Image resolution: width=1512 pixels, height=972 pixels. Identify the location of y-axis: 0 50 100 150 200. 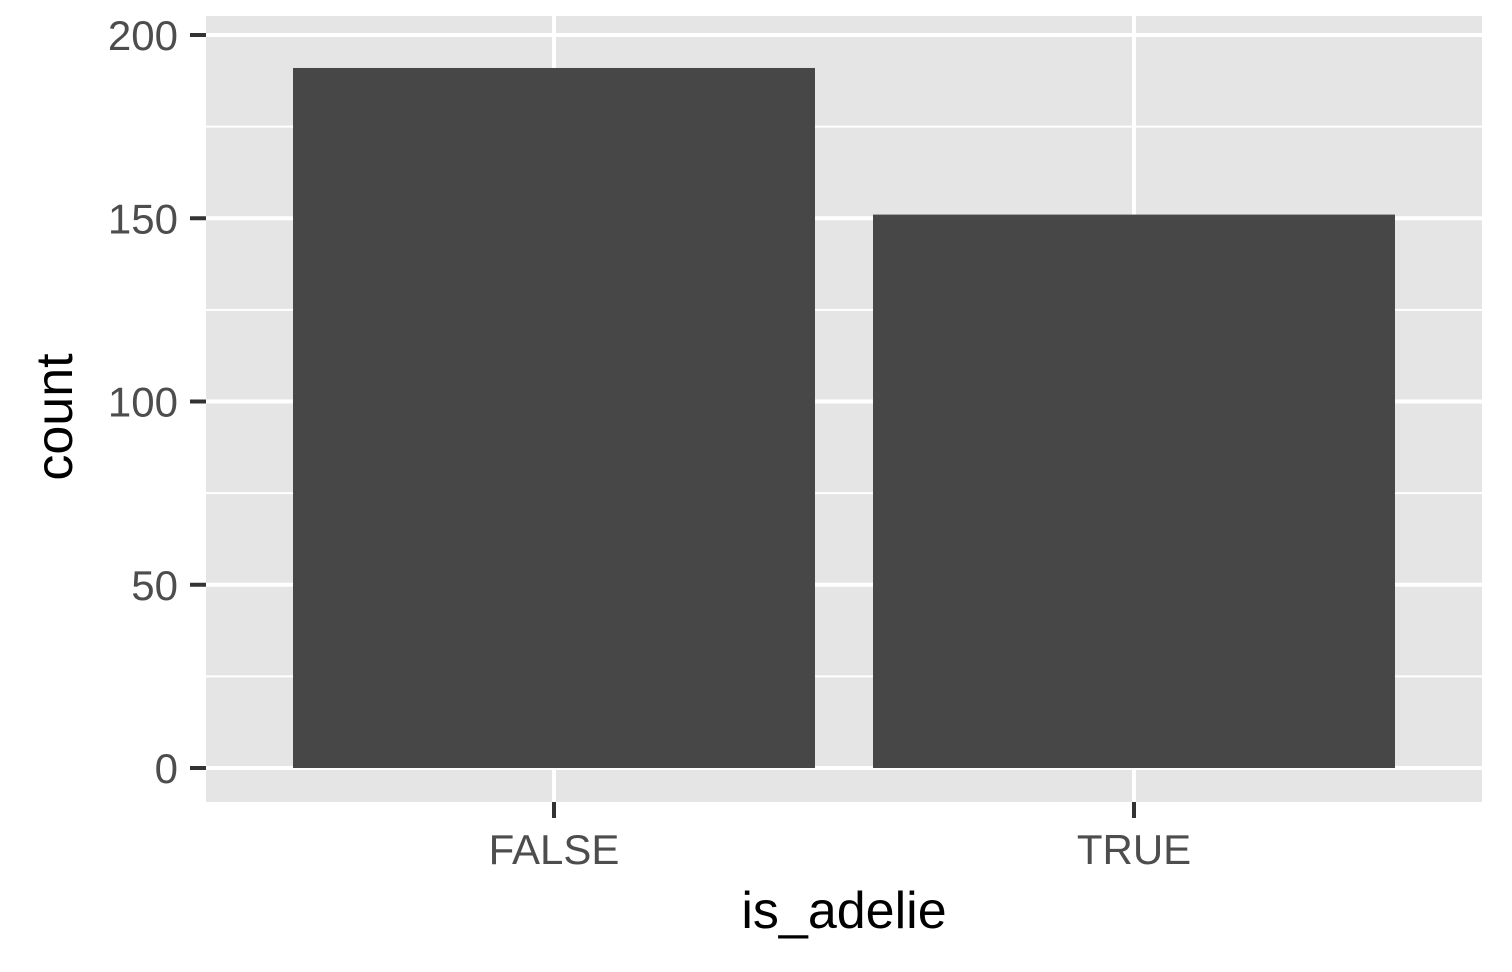
(157, 402).